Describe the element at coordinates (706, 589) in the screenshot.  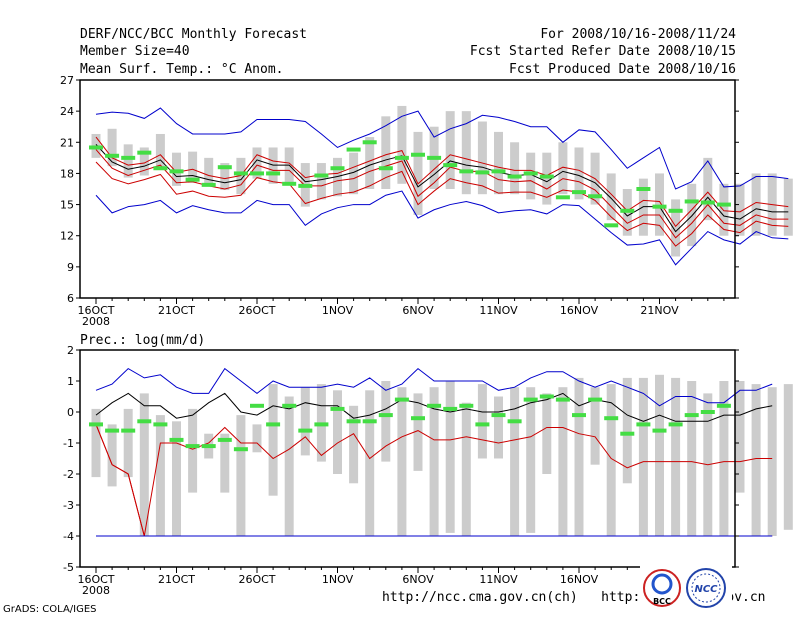
I see `ncc-logo-text: NCC` at that location.